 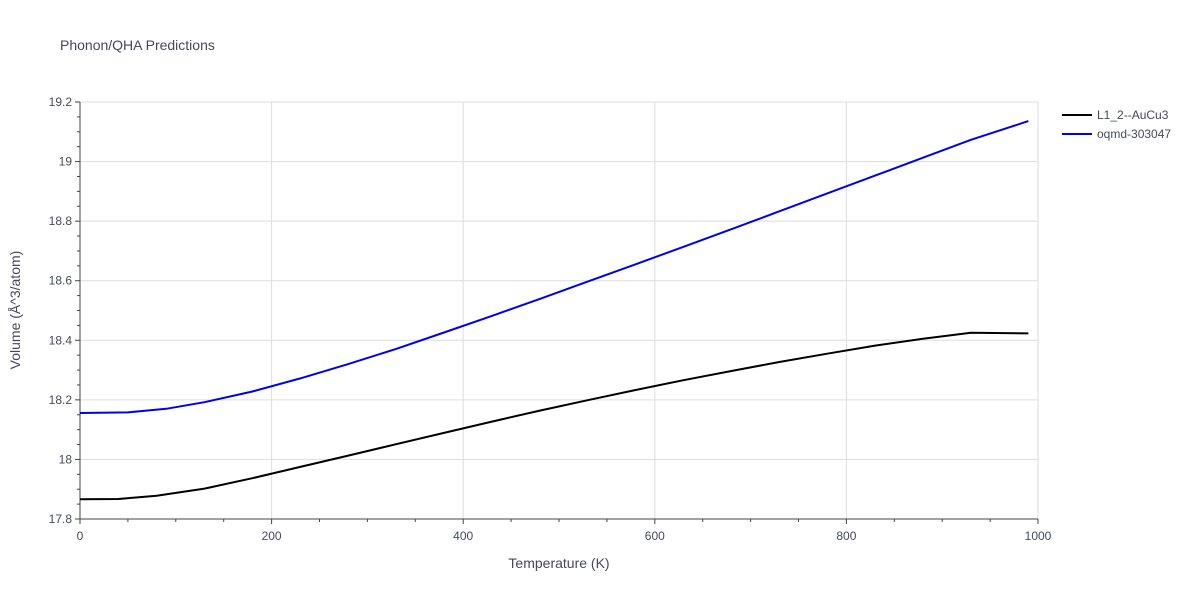 I want to click on x-tick-label: 1000, so click(x=1038, y=536).